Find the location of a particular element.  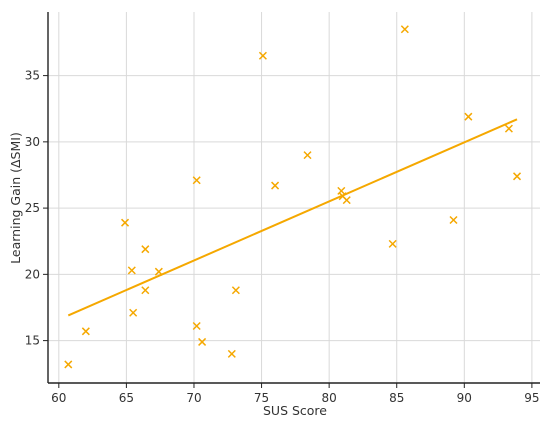

y-tick-label: 30 is located at coordinates (32, 142).